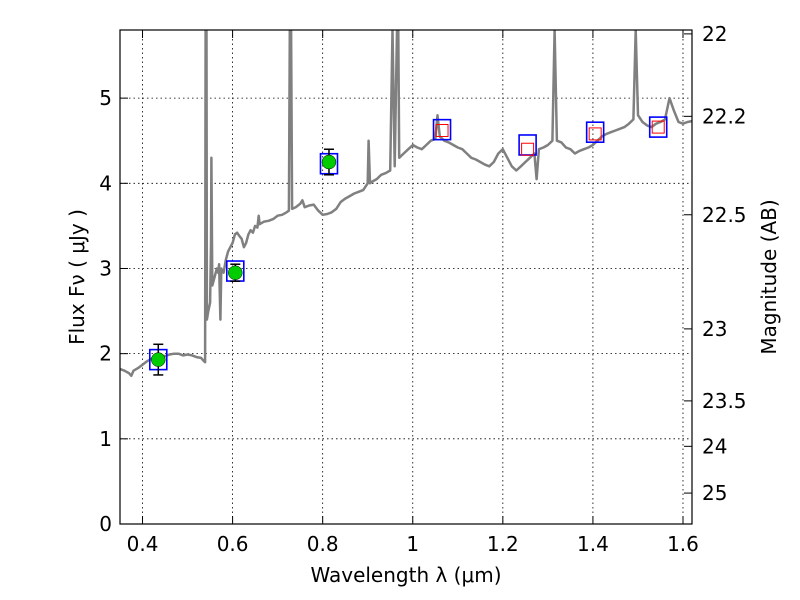 The width and height of the screenshot is (800, 600). What do you see at coordinates (105, 268) in the screenshot?
I see `y-tick-label: 3` at bounding box center [105, 268].